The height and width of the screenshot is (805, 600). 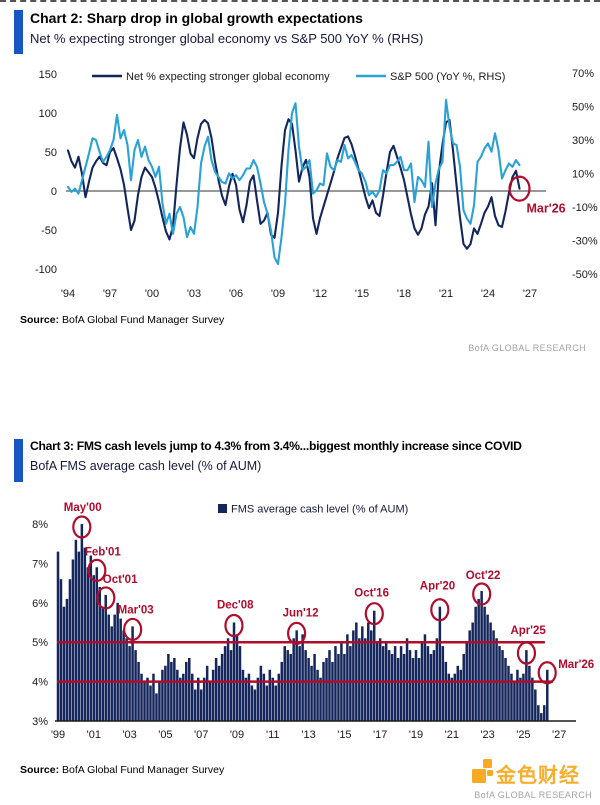 What do you see at coordinates (68, 294) in the screenshot?
I see `svg-text: '94` at bounding box center [68, 294].